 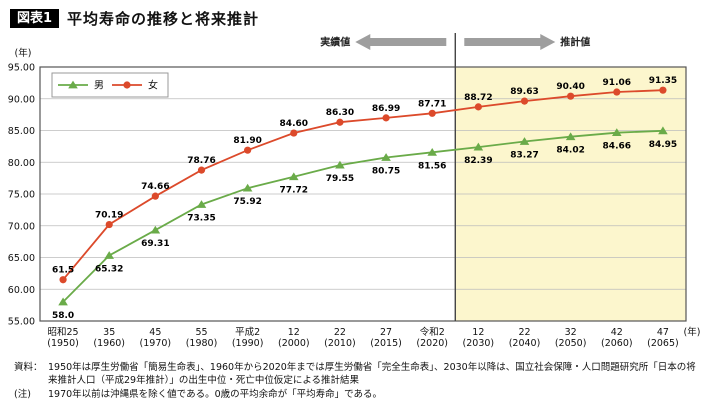 What do you see at coordinates (21, 290) in the screenshot?
I see `y-axis-label: 60.00` at bounding box center [21, 290].